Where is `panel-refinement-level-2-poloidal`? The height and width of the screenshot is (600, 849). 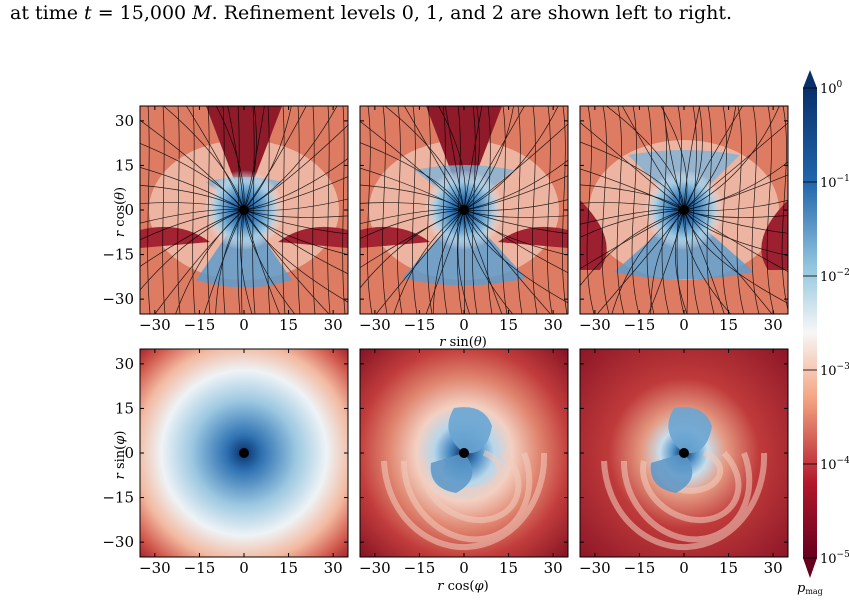
panel-refinement-level-2-poloidal is located at coordinates (684, 210).